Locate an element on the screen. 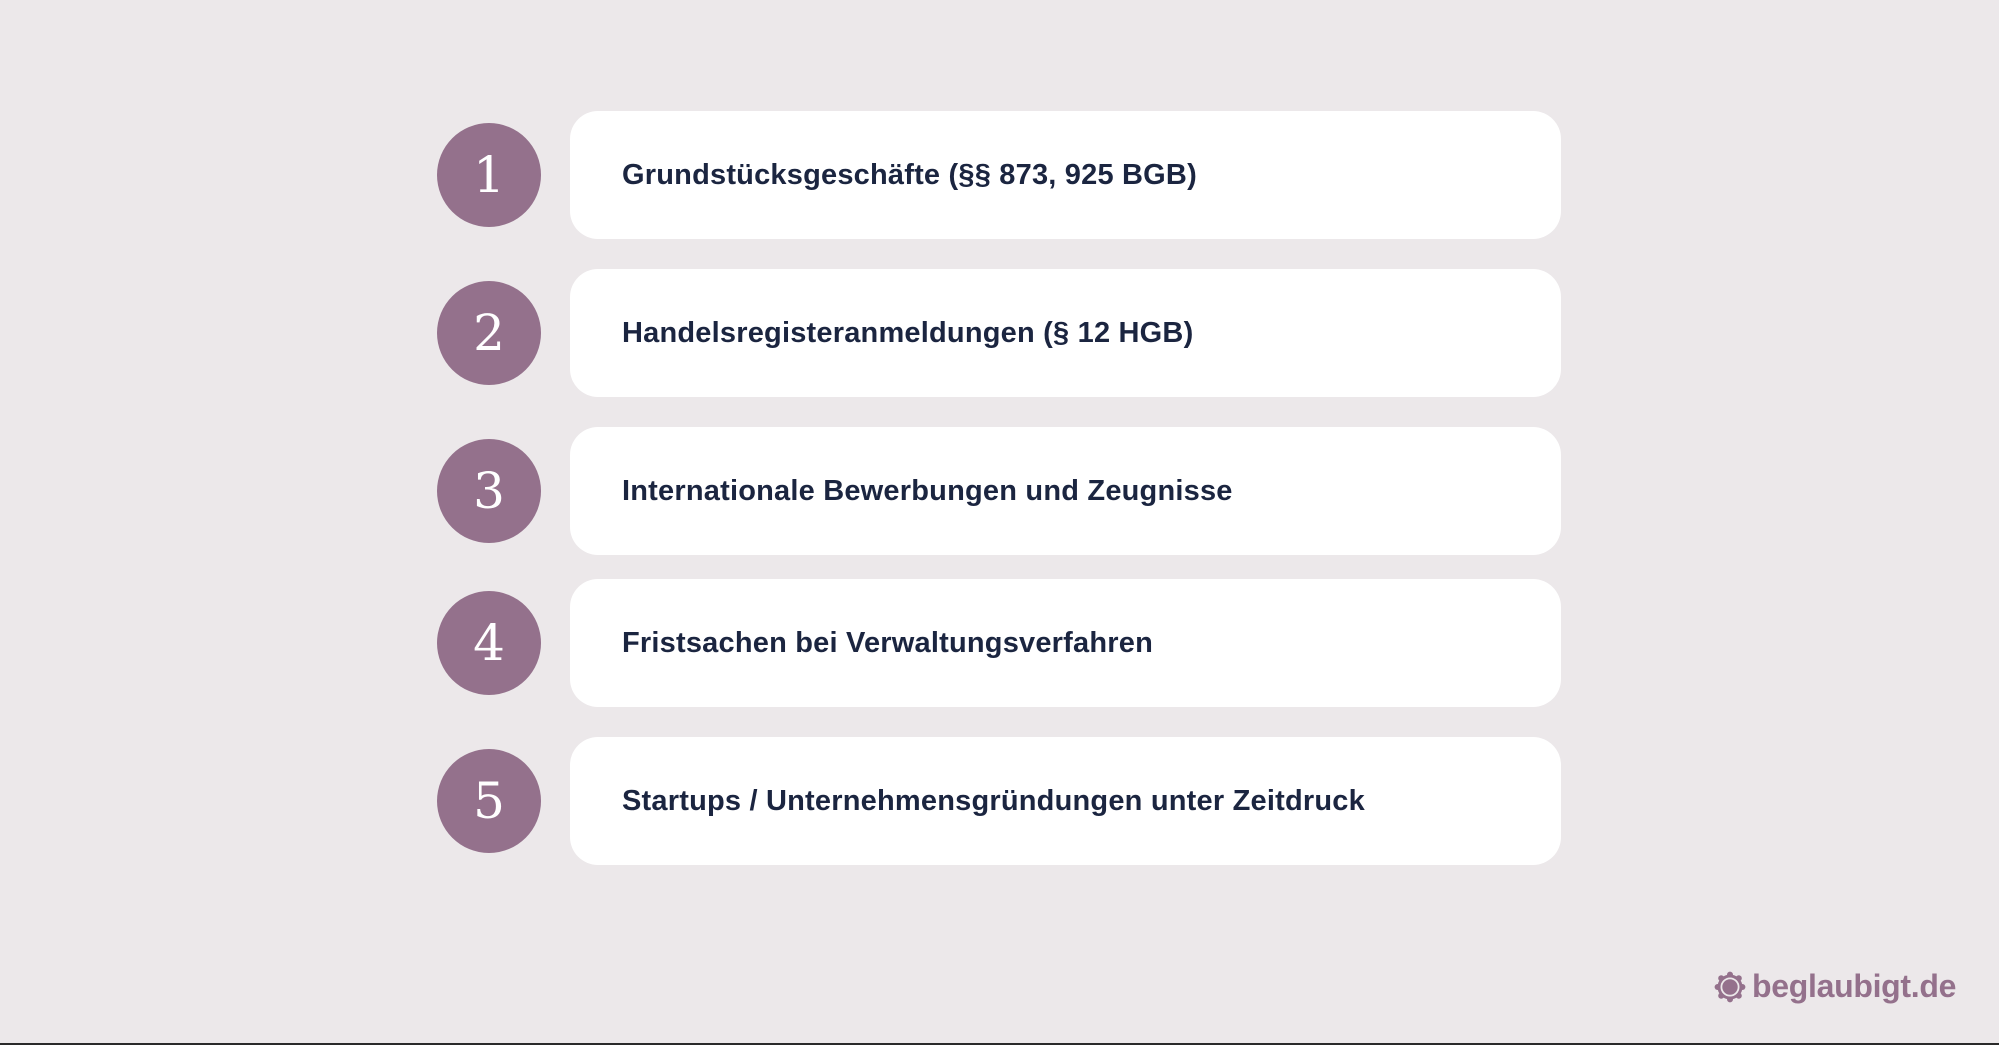  brand-logo: beglaubigt.de is located at coordinates (1835, 986).